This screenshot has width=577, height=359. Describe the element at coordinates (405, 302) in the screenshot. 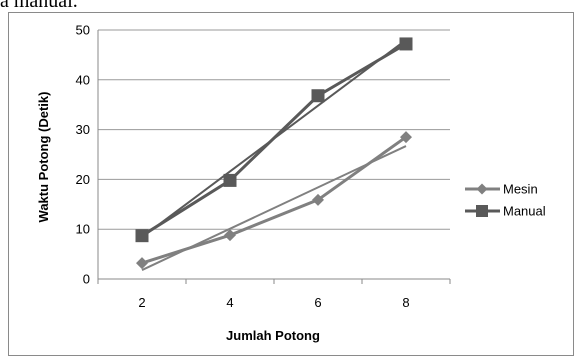

I see `x-tick-label-8: 8` at that location.